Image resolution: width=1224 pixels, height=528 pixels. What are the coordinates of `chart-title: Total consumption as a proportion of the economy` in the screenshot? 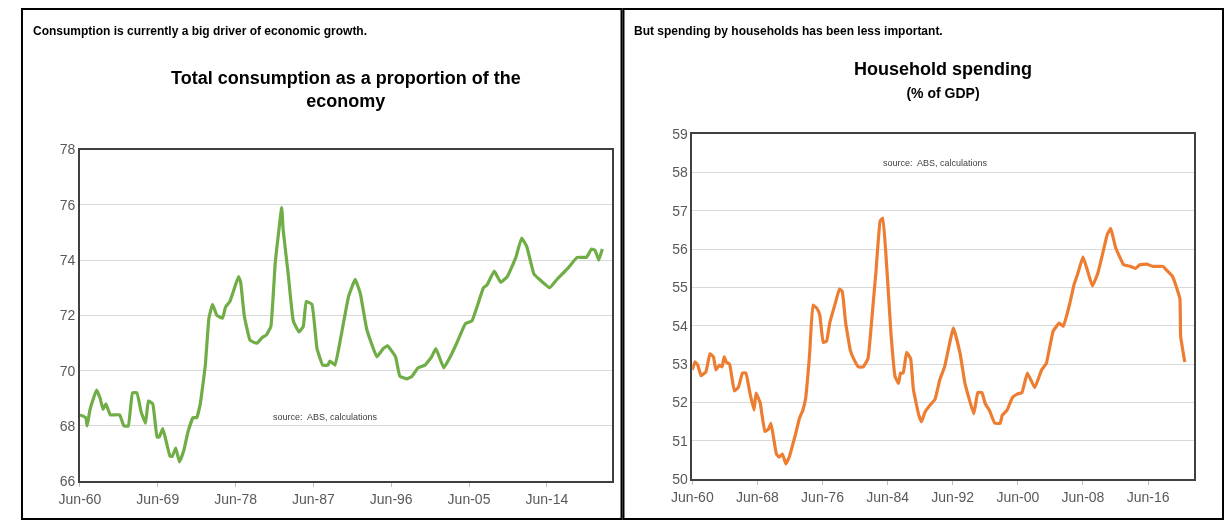 It's located at (346, 90).